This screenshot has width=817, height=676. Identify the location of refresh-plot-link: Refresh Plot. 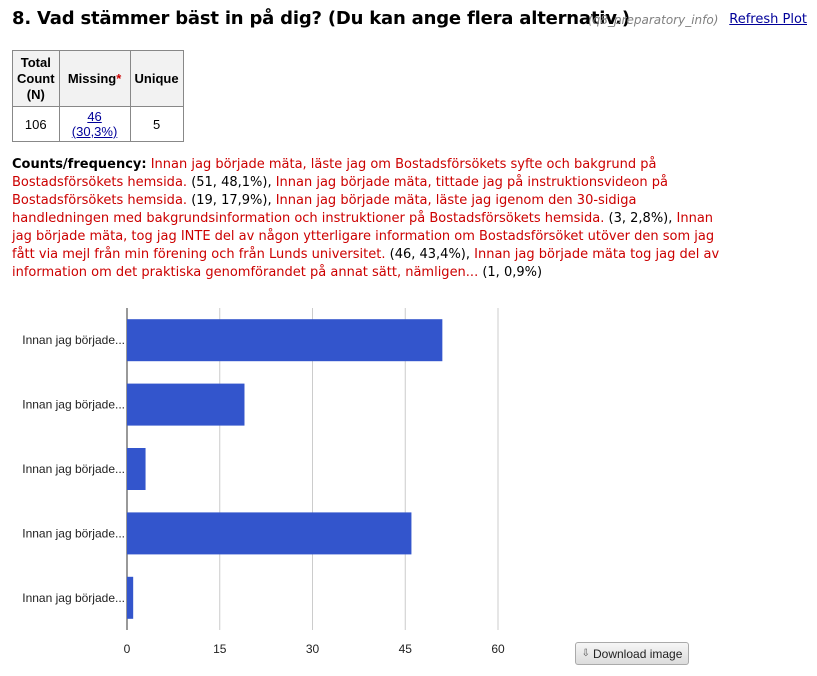
(768, 19).